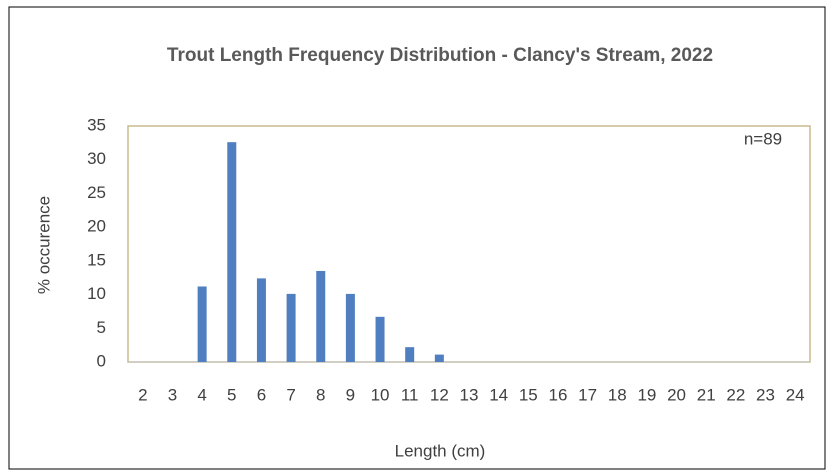 Image resolution: width=829 pixels, height=474 pixels. What do you see at coordinates (765, 394) in the screenshot?
I see `x-tick-label: 23` at bounding box center [765, 394].